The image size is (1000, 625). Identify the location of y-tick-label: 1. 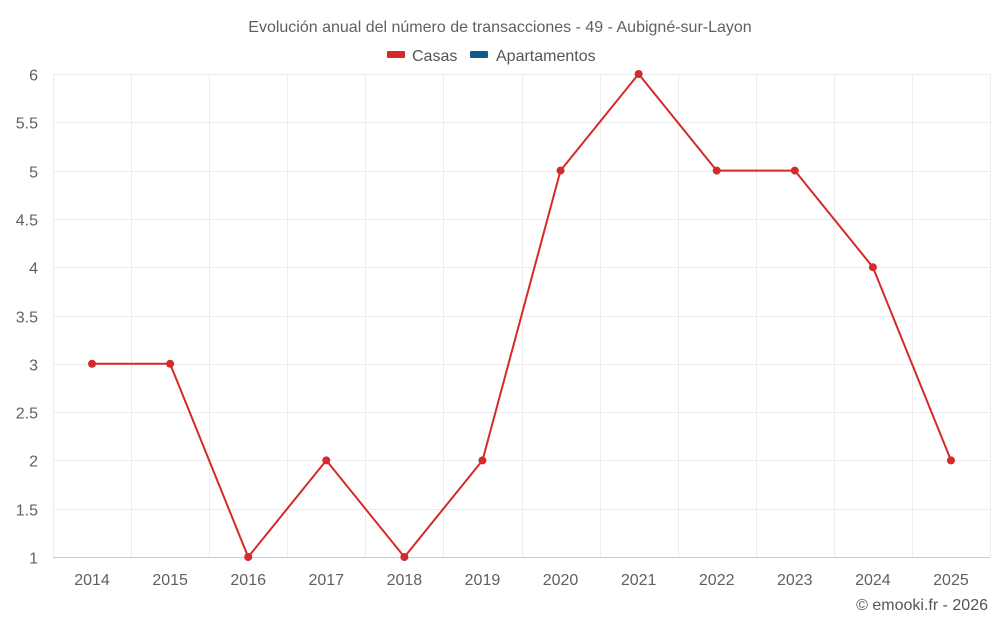
(33, 559).